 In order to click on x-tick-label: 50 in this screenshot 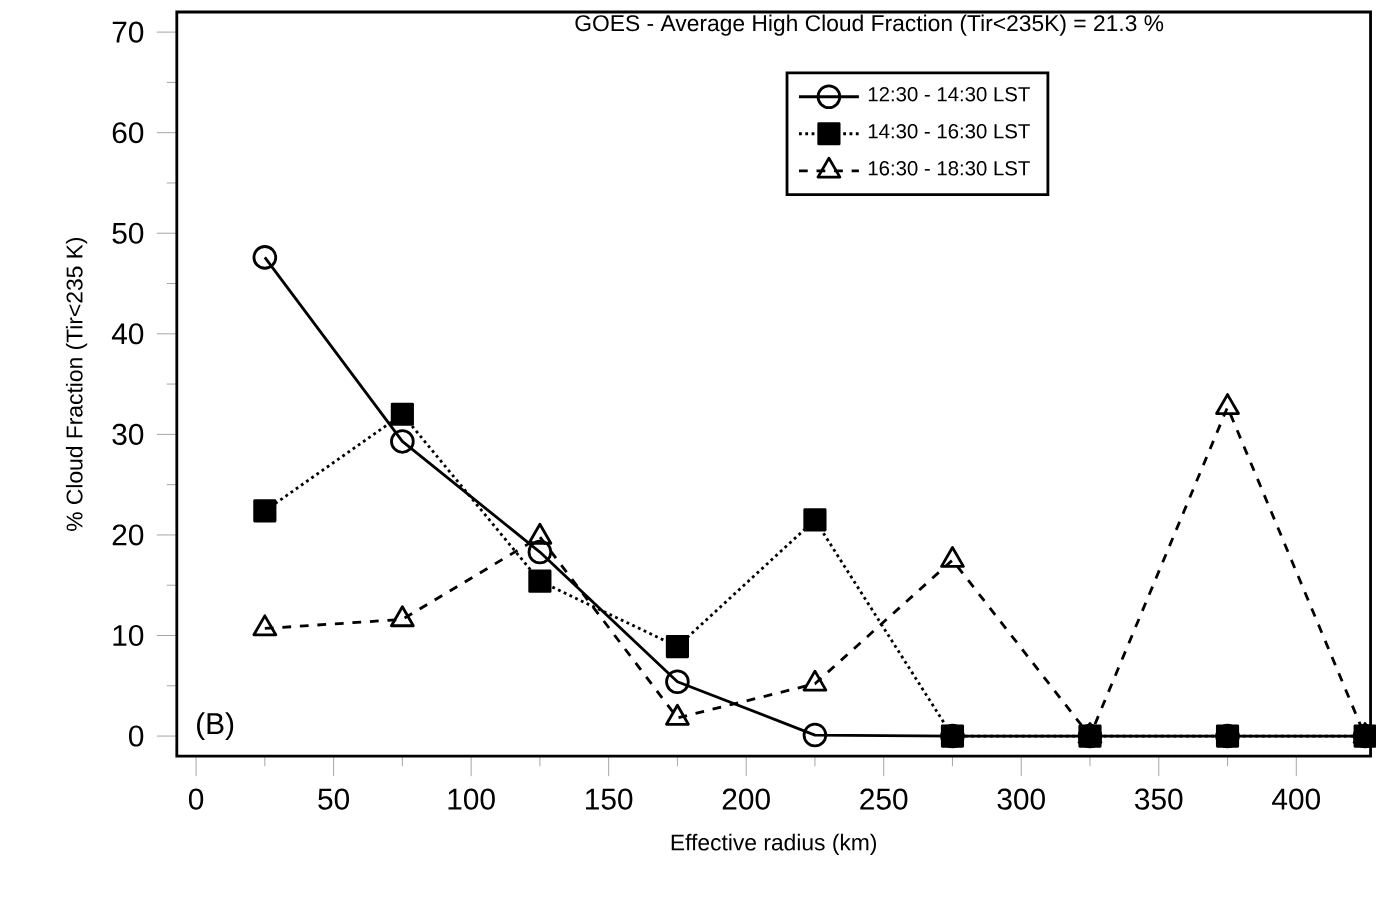, I will do `click(334, 799)`.